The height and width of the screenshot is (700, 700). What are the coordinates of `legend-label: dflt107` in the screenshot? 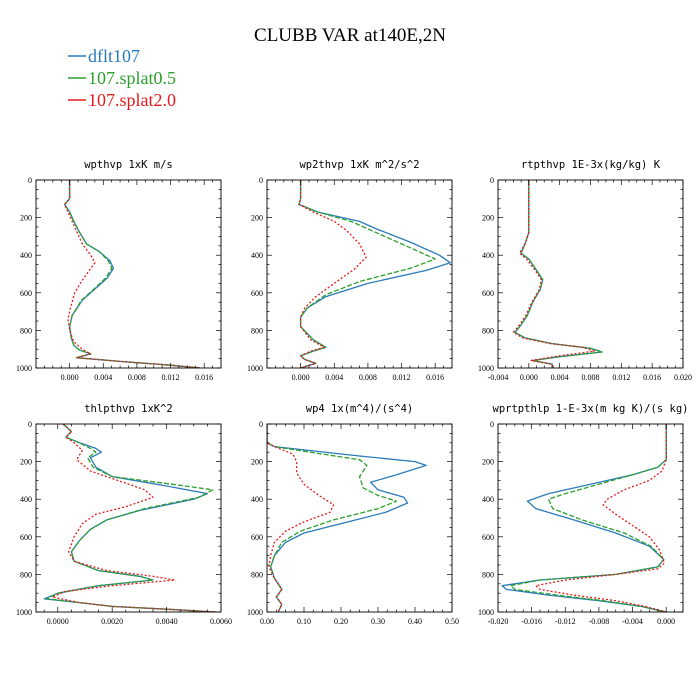 It's located at (114, 56).